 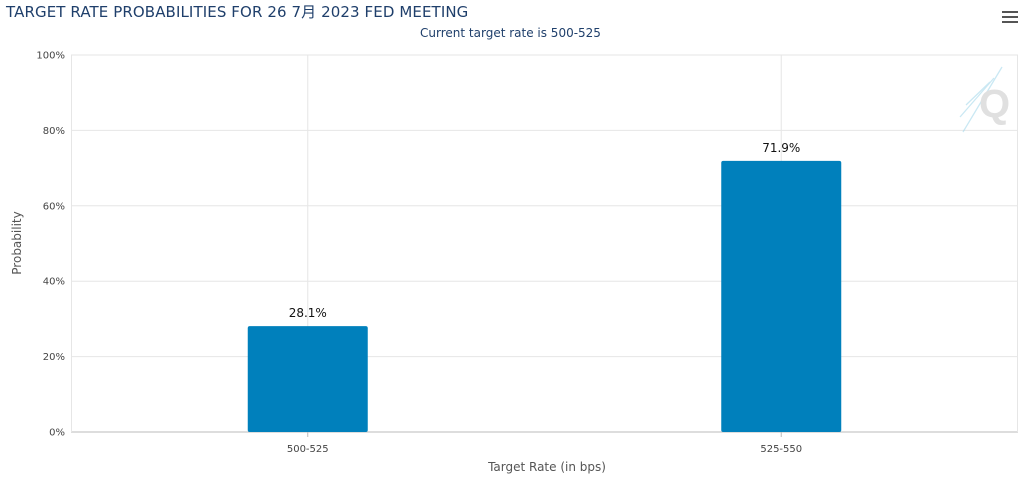 I want to click on chart-subtitle: Current target rate is 500-525, so click(x=510, y=33).